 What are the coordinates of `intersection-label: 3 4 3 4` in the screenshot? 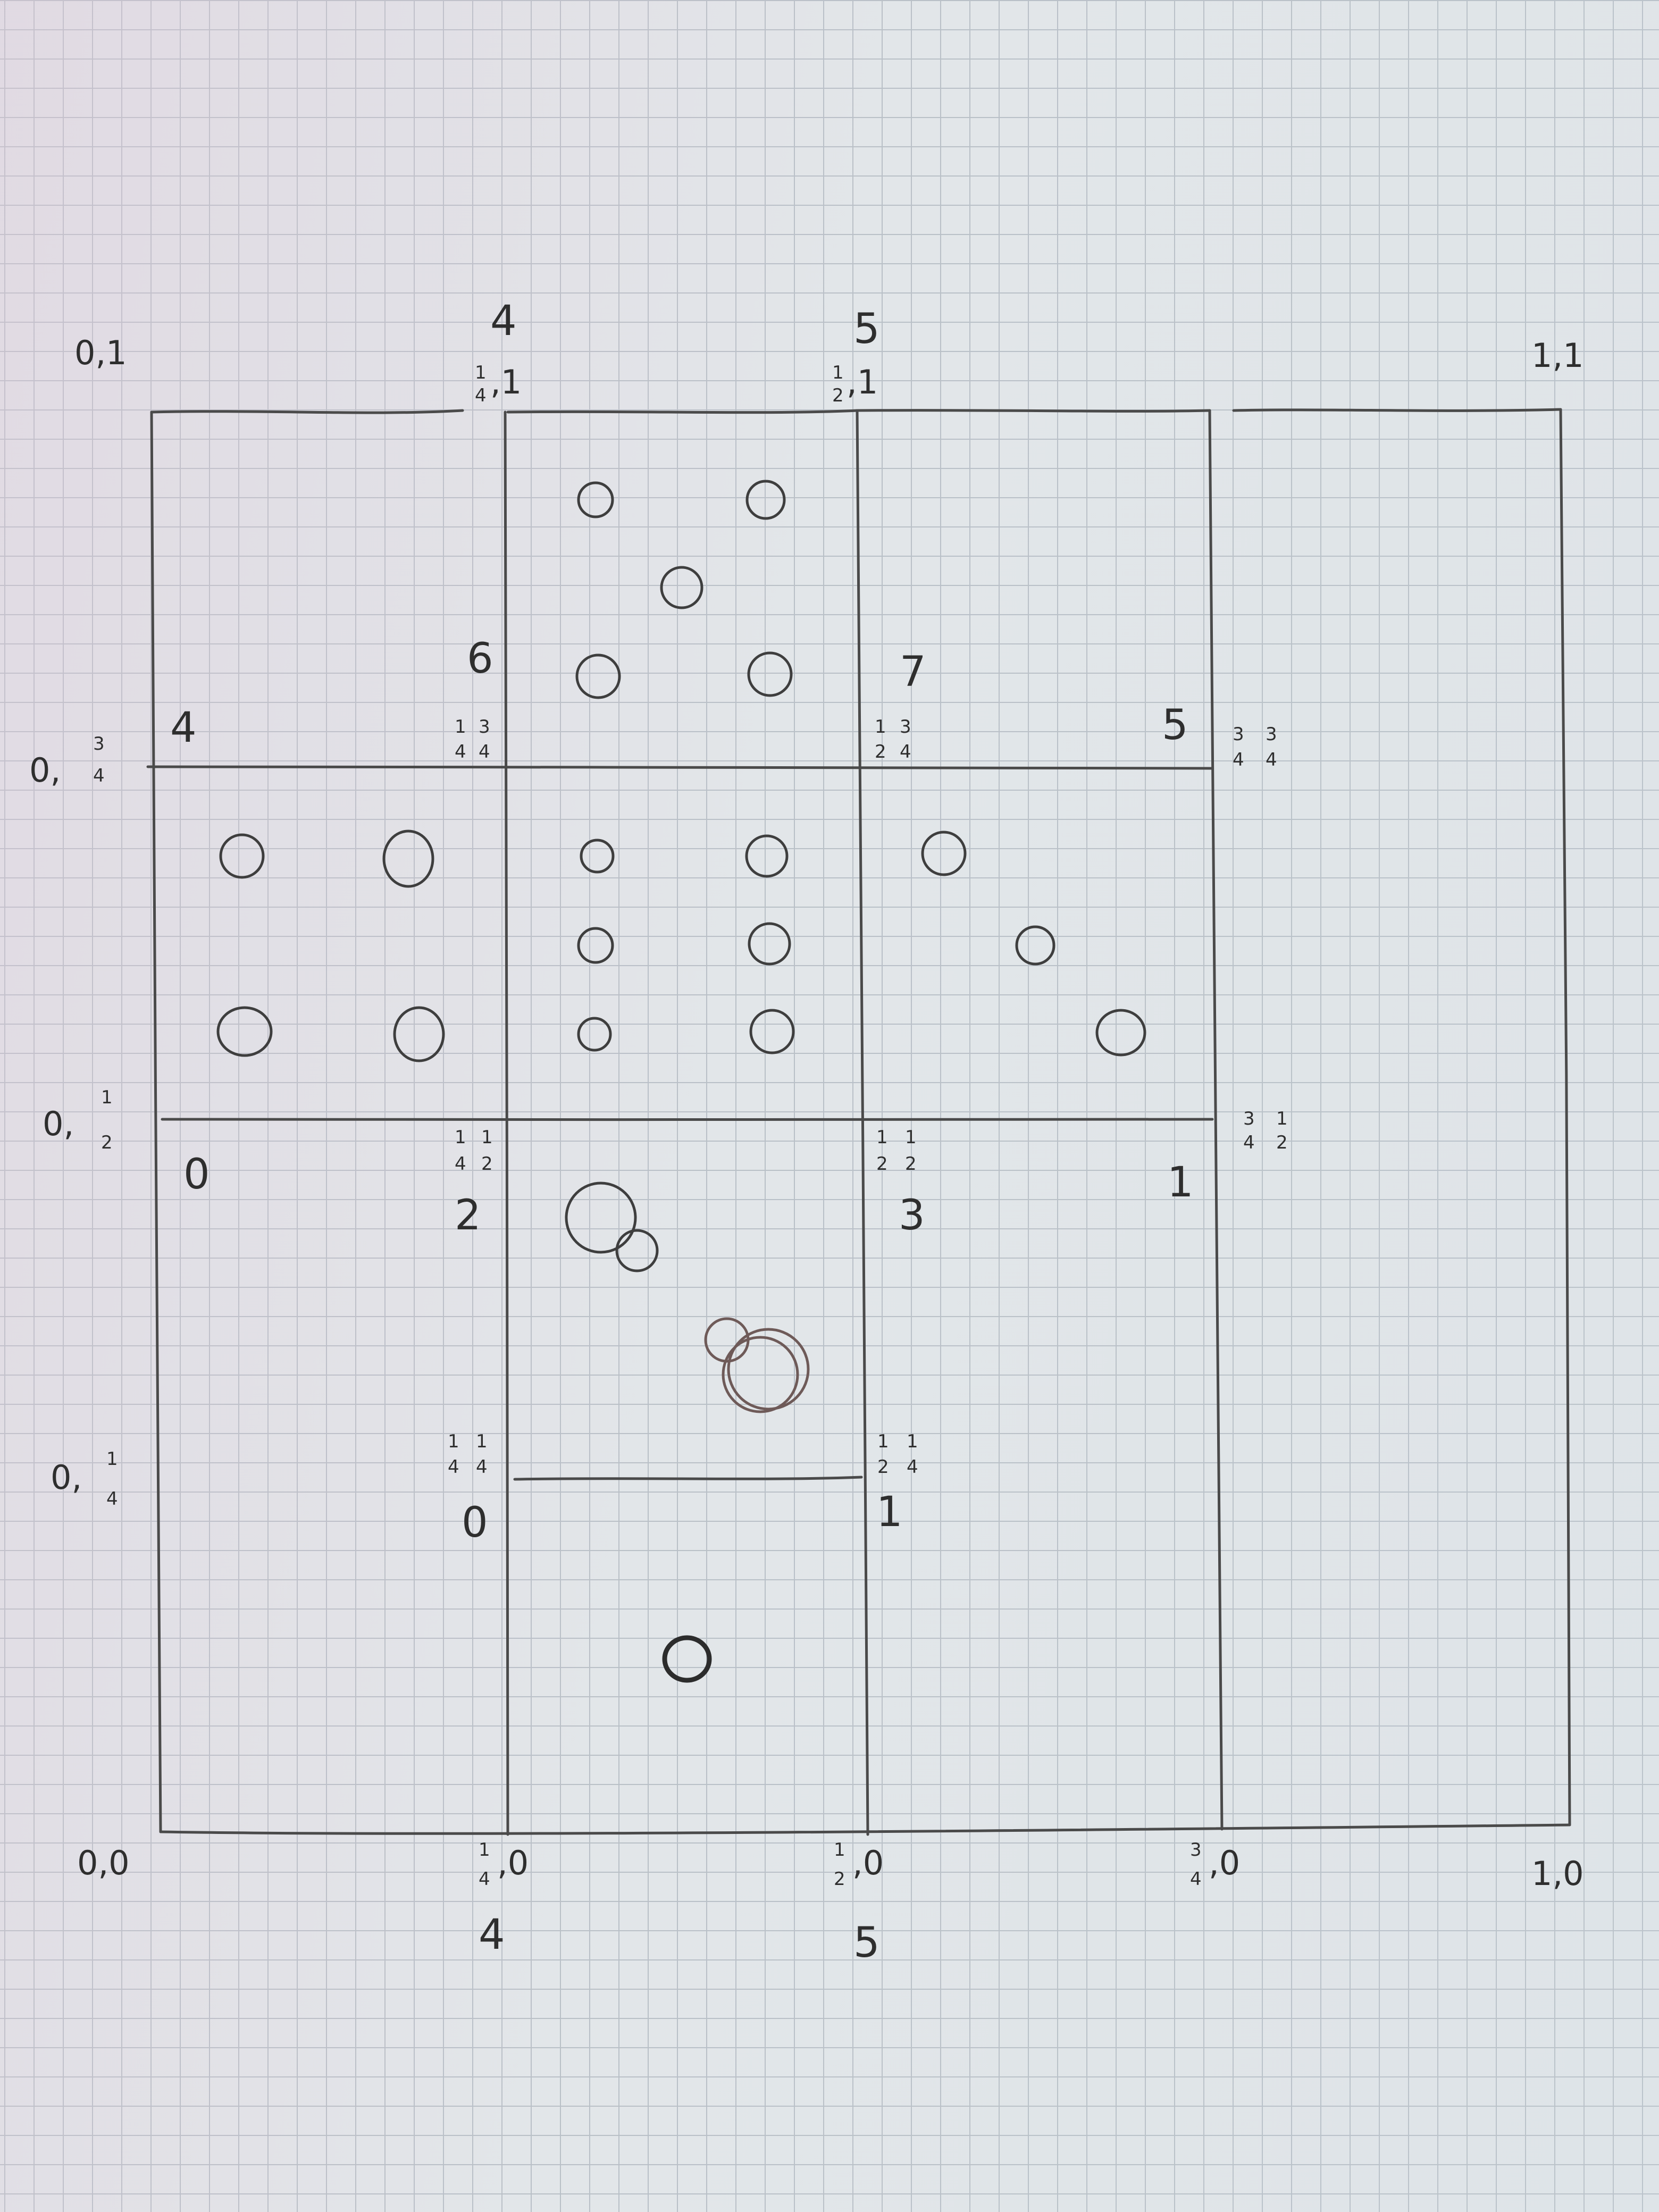 It's located at (1255, 747).